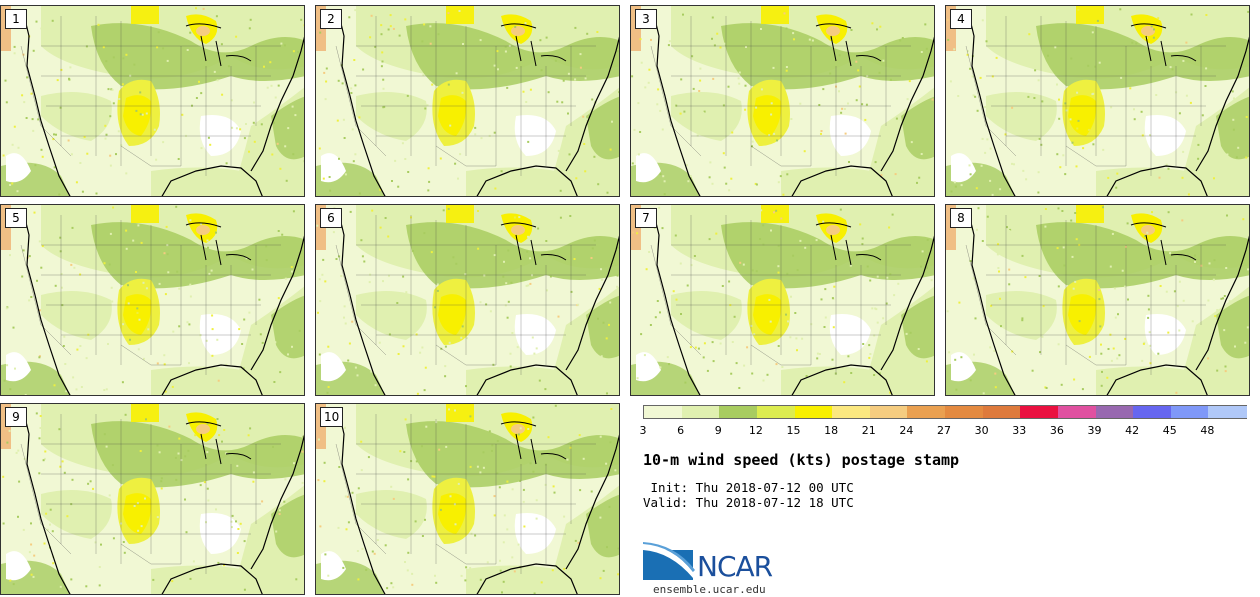 The height and width of the screenshot is (597, 1260). I want to click on member-number: 1, so click(16, 19).